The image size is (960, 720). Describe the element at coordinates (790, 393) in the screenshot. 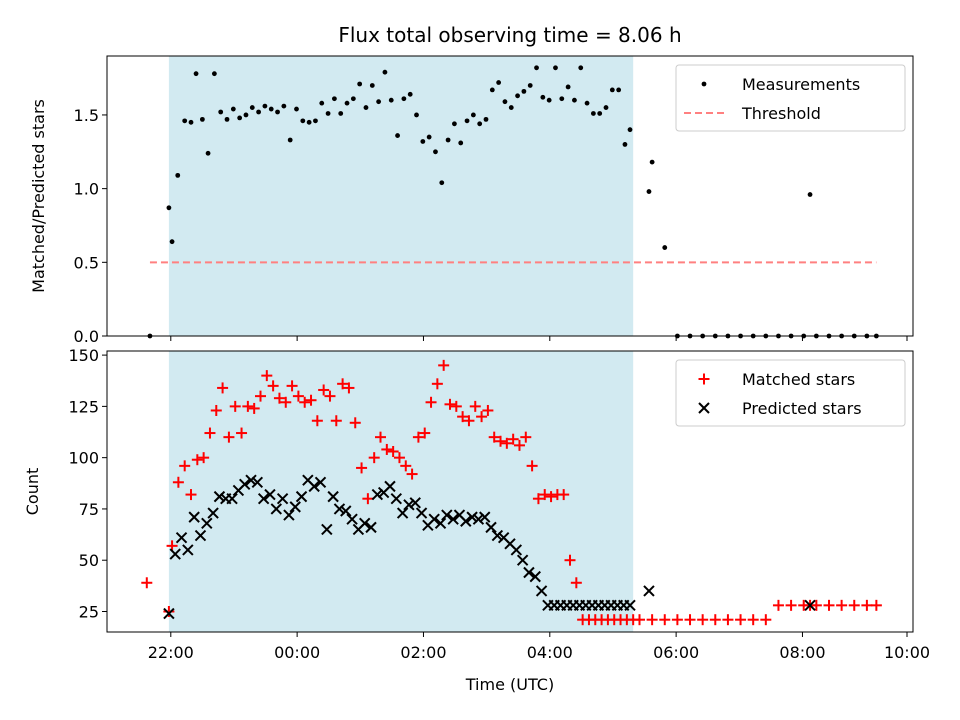

I see `bottom-legend: Matched stars Predicted stars` at that location.